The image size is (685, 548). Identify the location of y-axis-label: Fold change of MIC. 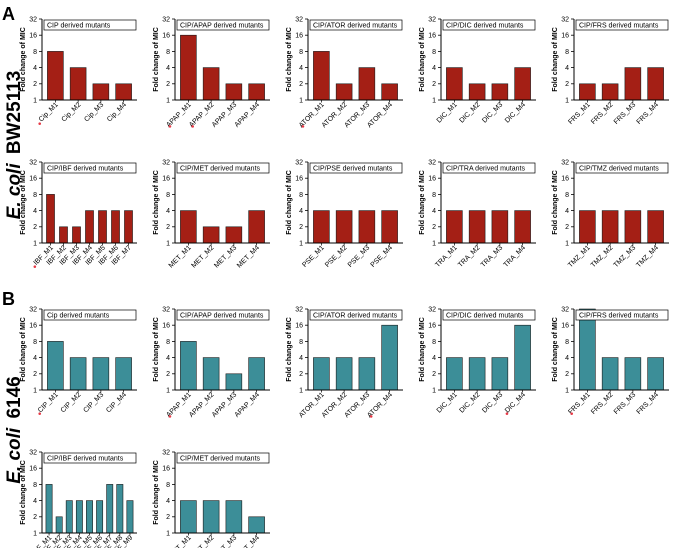
(289, 202).